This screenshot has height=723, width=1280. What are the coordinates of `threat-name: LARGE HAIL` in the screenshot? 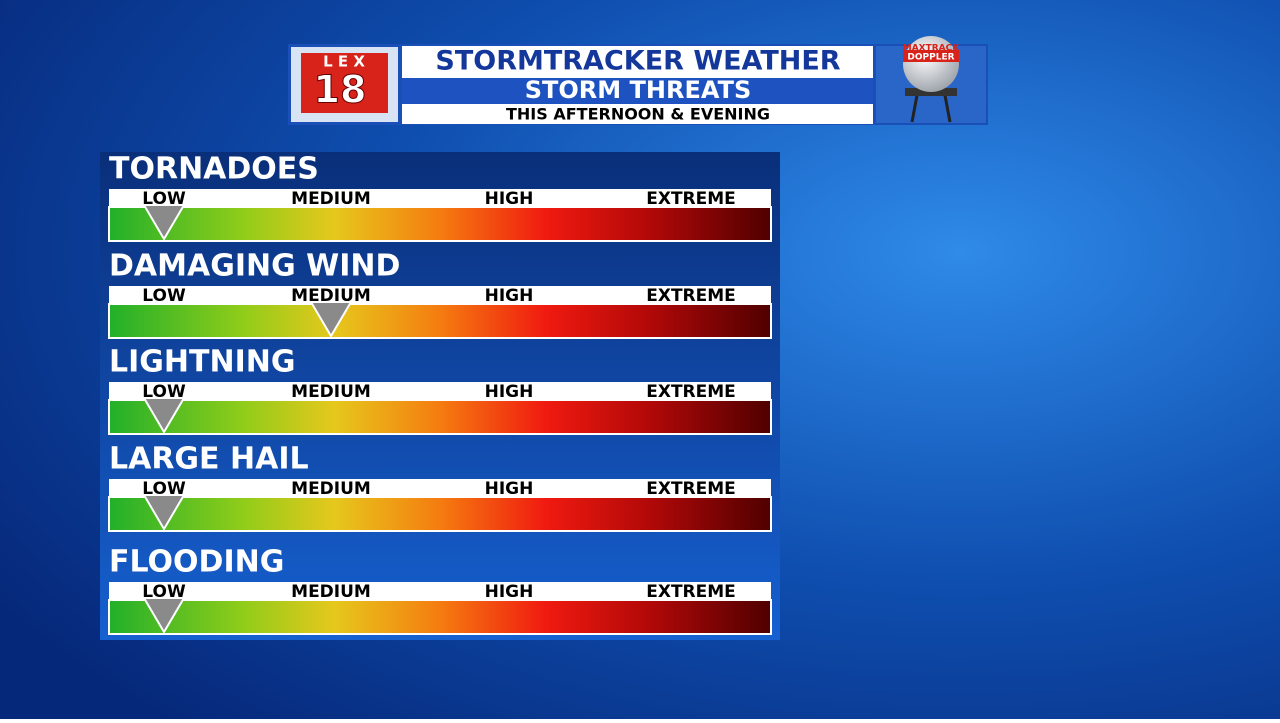 It's located at (209, 459).